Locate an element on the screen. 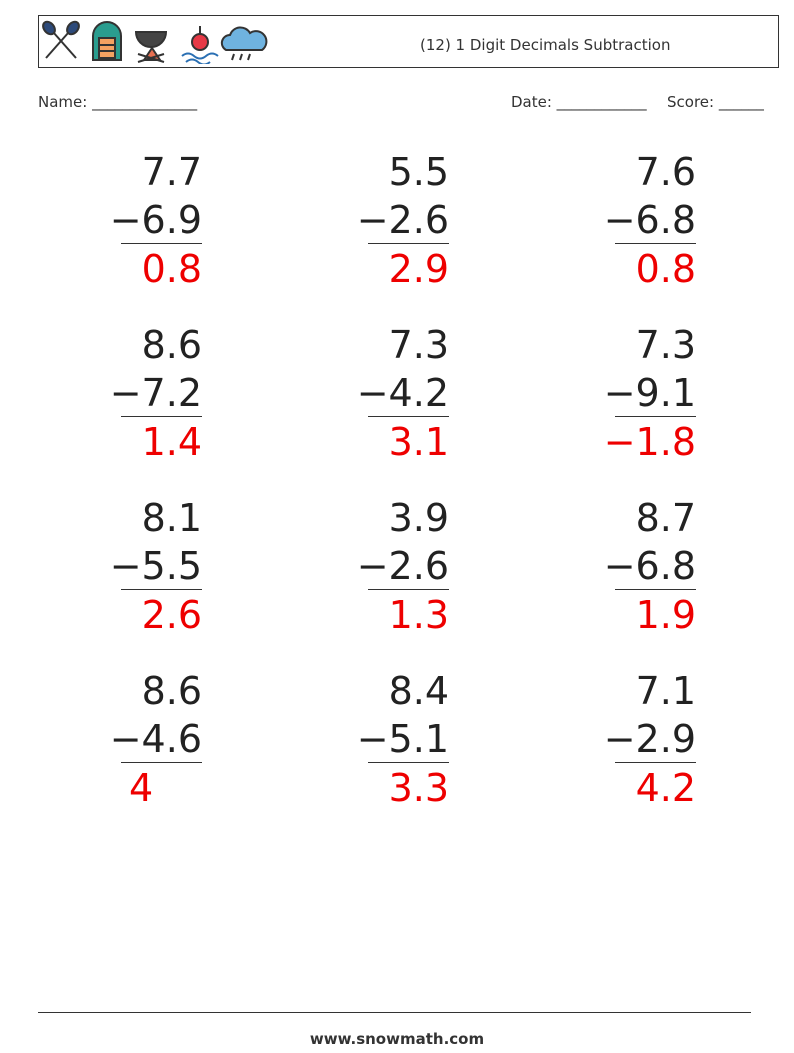 The width and height of the screenshot is (794, 1053). answer: 2.6 is located at coordinates (171, 615).